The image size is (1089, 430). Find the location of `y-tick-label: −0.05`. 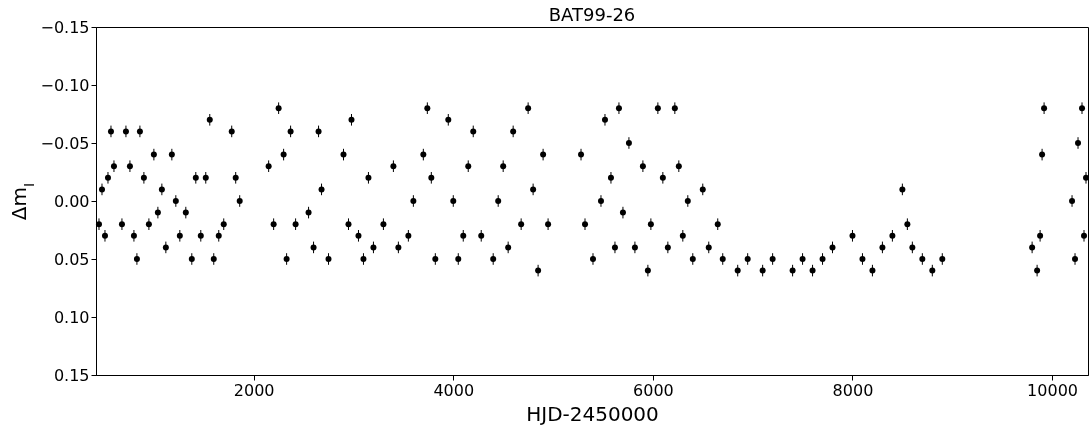

y-tick-label: −0.05 is located at coordinates (65, 143).